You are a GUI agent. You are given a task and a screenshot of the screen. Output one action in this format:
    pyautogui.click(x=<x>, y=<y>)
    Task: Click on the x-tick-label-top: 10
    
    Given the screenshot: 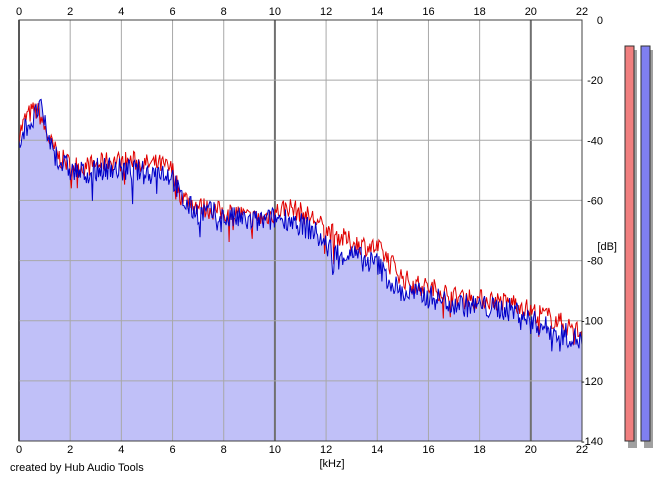 What is the action you would take?
    pyautogui.click(x=275, y=12)
    